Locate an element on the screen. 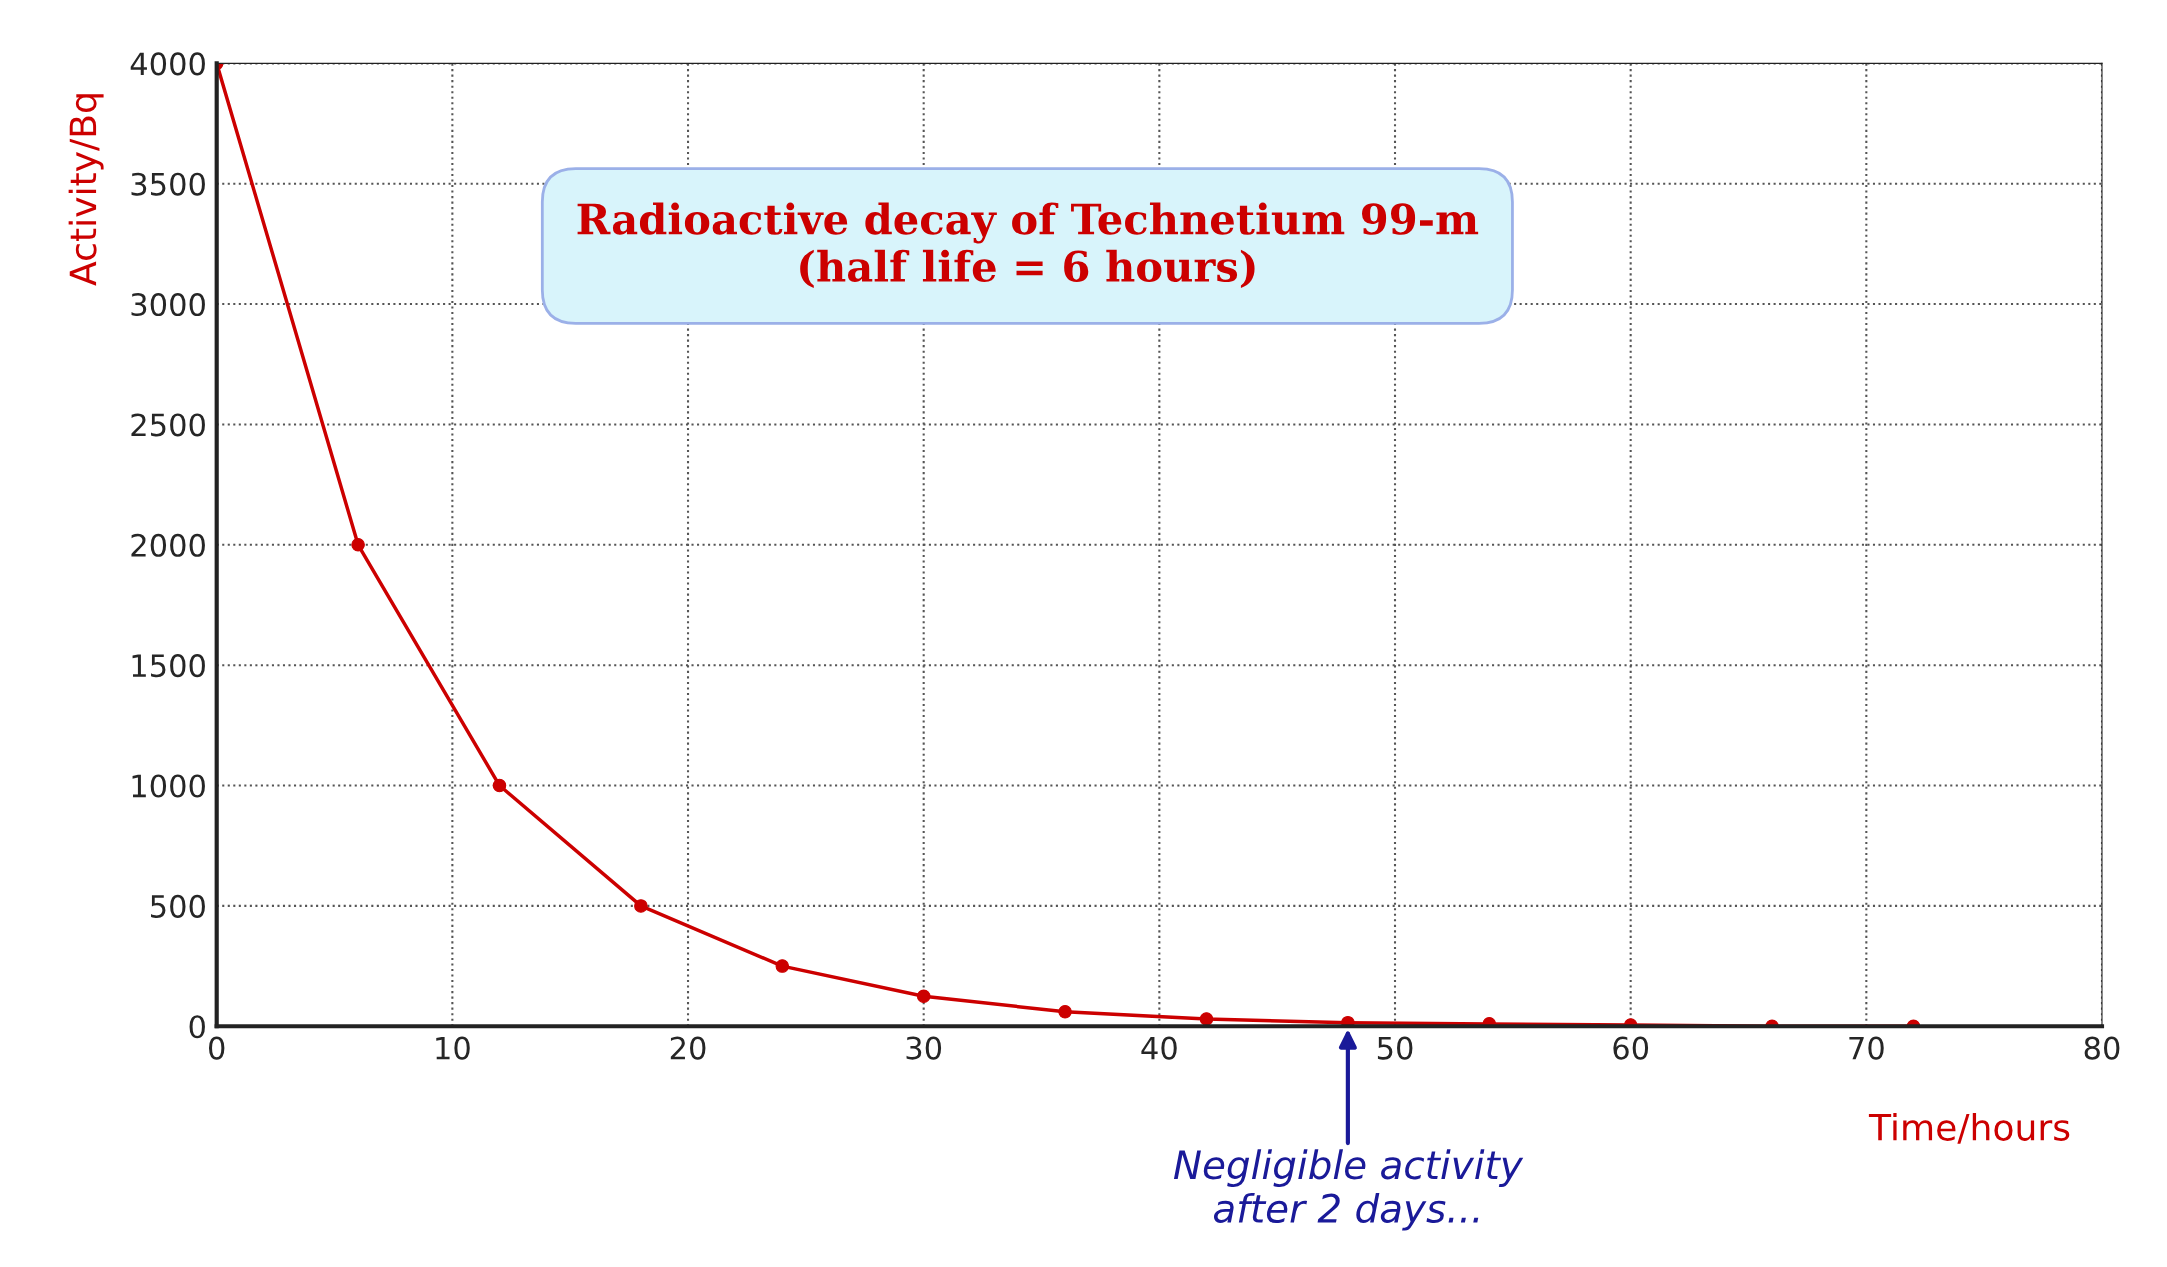 The width and height of the screenshot is (2167, 1267). x-axis-title: Time/hours is located at coordinates (1969, 1128).